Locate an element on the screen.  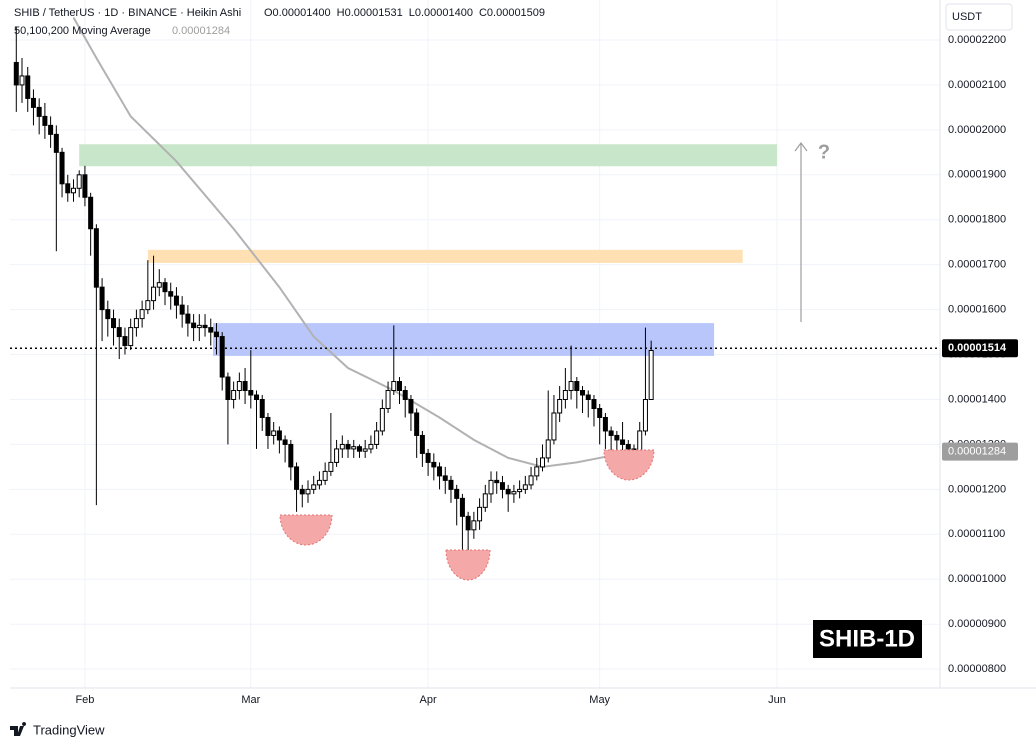
y-tick-label: 0.00001800 is located at coordinates (977, 220).